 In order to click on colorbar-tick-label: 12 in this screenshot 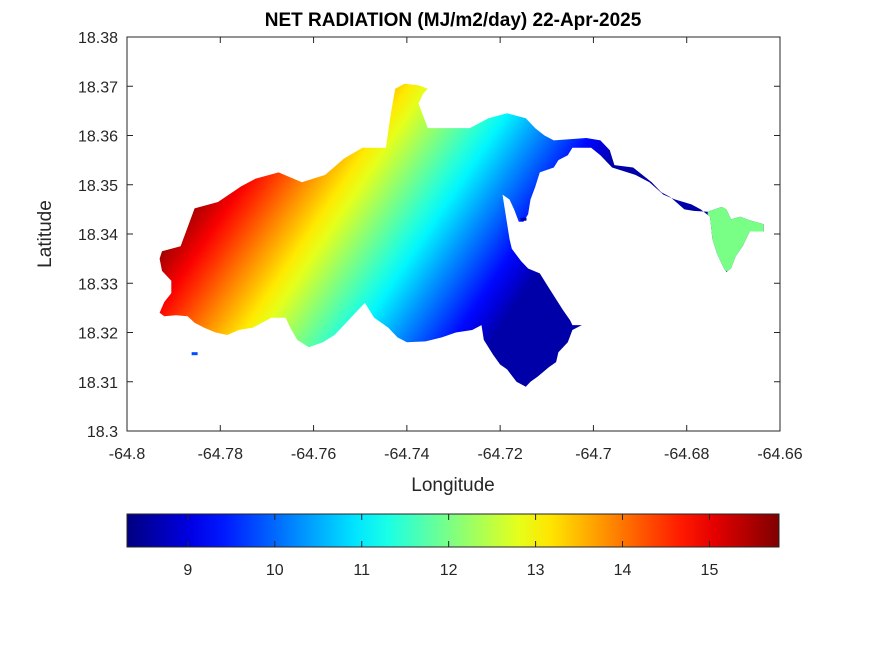, I will do `click(449, 570)`.